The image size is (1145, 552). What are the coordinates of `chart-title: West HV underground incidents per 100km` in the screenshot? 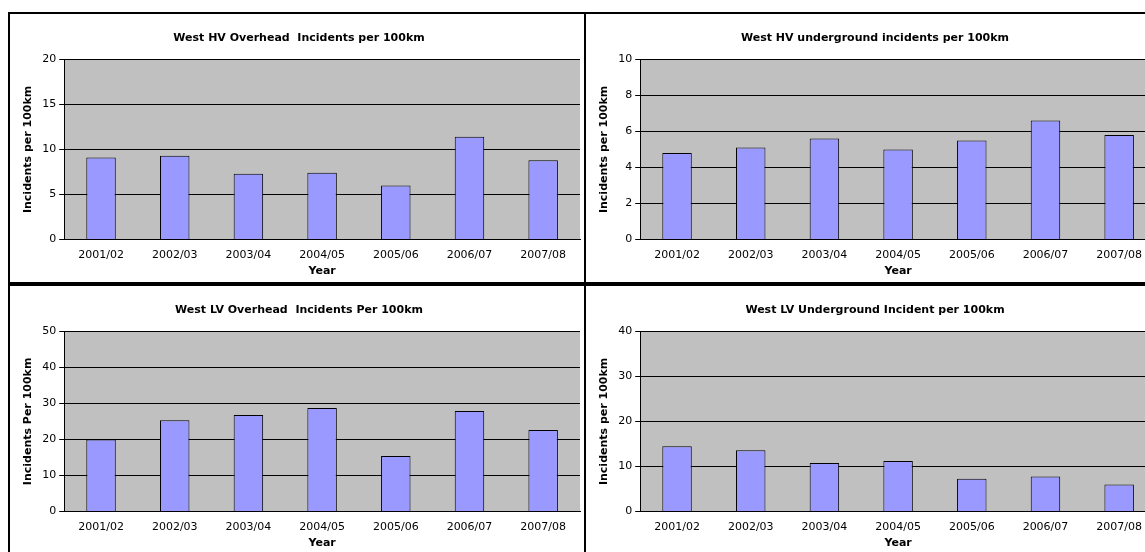 It's located at (875, 38).